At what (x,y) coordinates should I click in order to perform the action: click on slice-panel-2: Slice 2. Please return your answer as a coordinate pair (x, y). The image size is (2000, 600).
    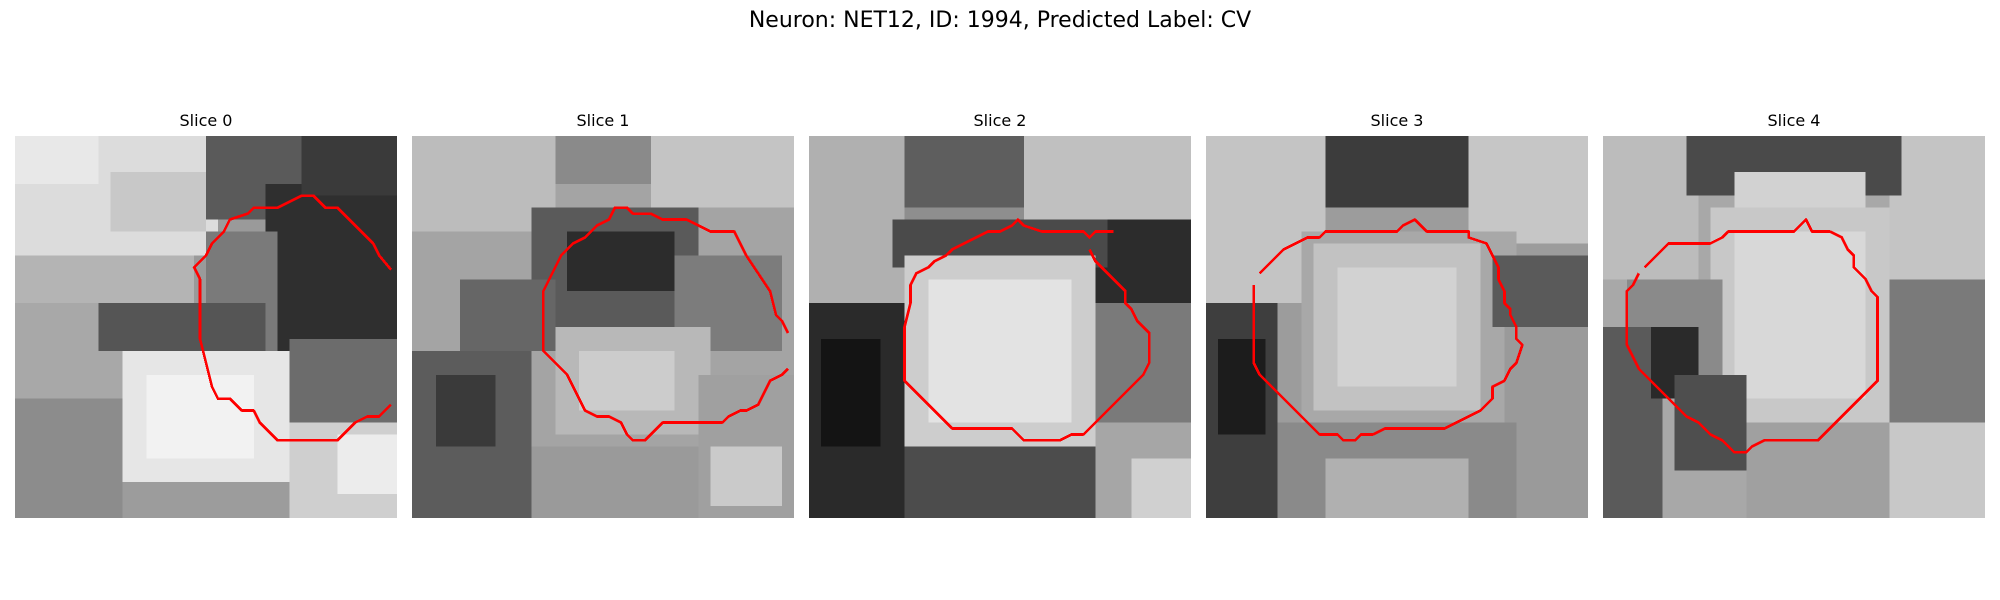
    Looking at the image, I should click on (1000, 314).